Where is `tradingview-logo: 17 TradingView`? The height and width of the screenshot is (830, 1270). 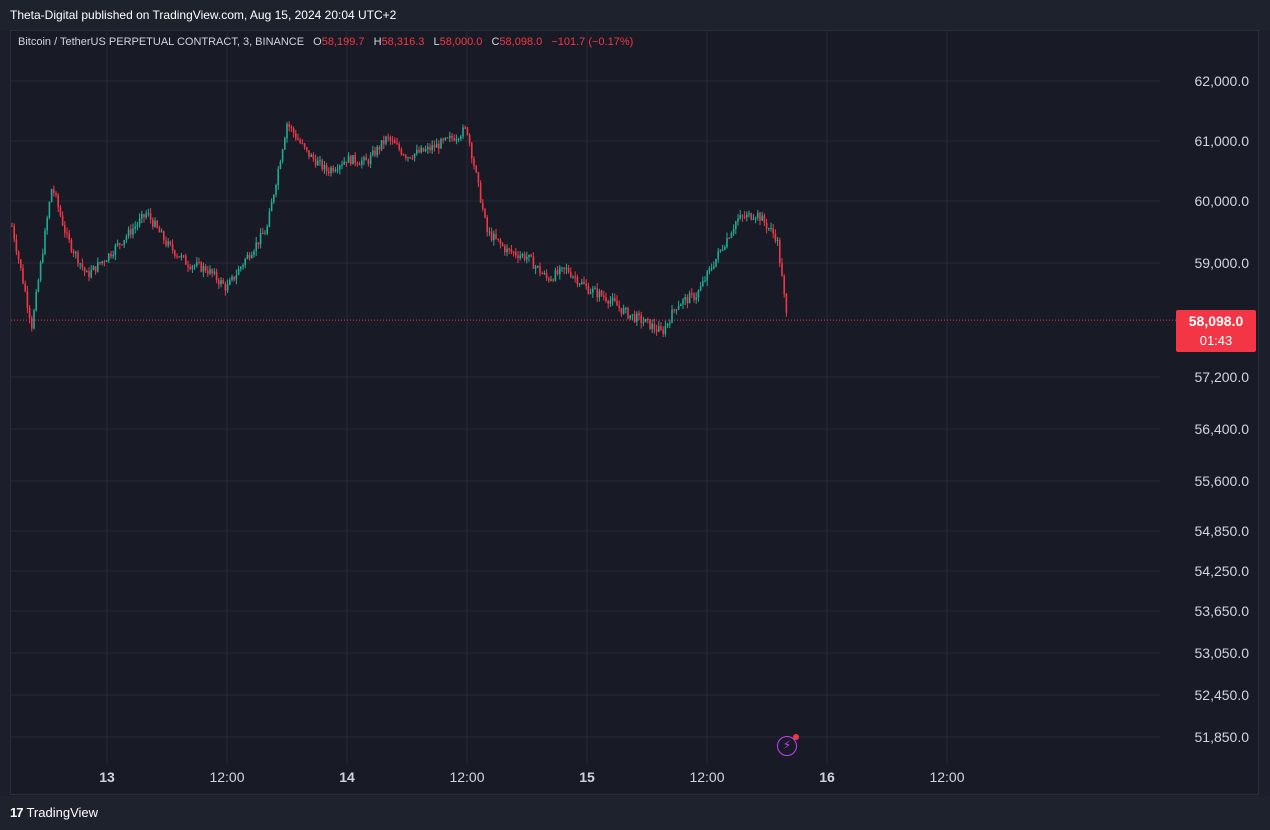 tradingview-logo: 17 TradingView is located at coordinates (54, 812).